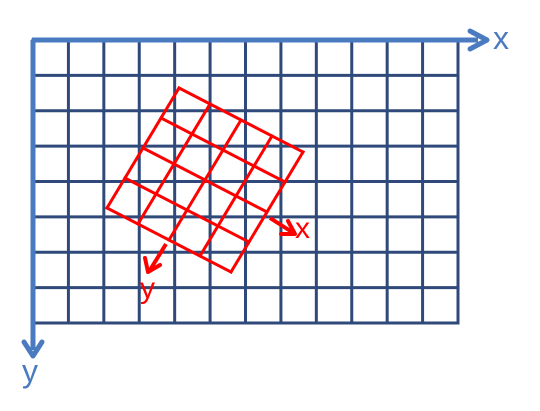  Describe the element at coordinates (147, 288) in the screenshot. I see `inner-y-axis-label: y` at that location.